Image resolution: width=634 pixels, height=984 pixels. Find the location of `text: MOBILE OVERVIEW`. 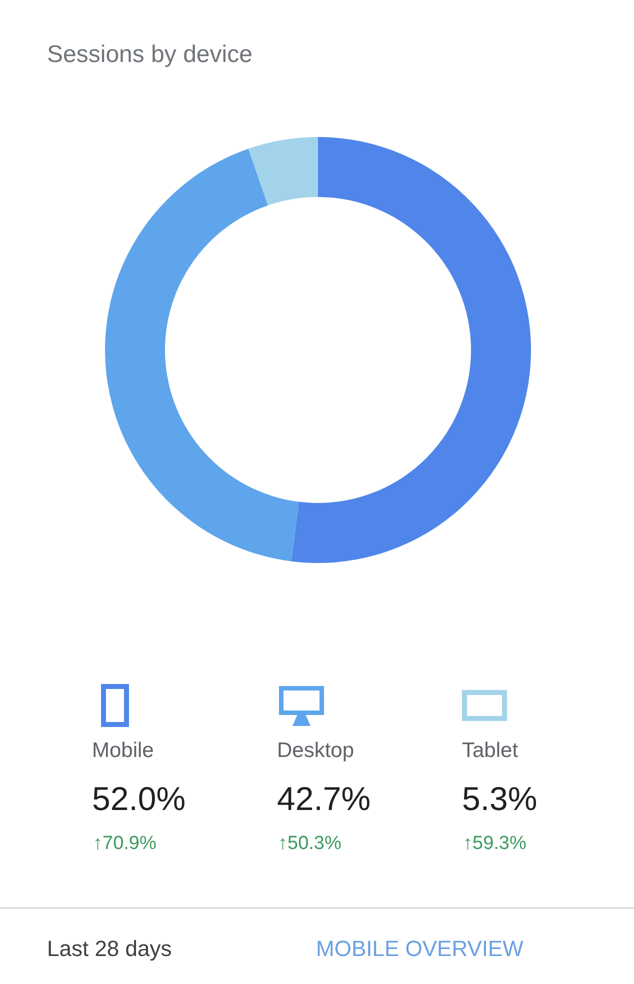

text: MOBILE OVERVIEW is located at coordinates (420, 948).